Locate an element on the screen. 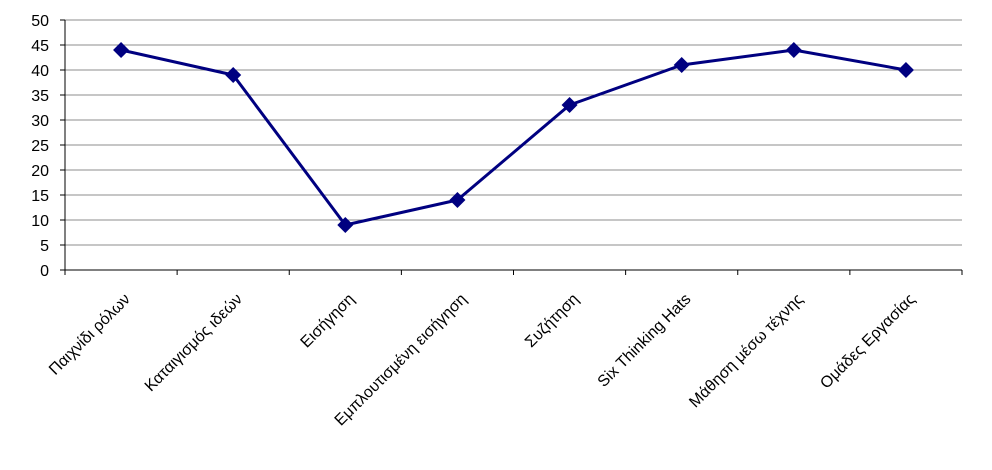 The image size is (992, 470). y-tick-label: 20 is located at coordinates (40, 171).